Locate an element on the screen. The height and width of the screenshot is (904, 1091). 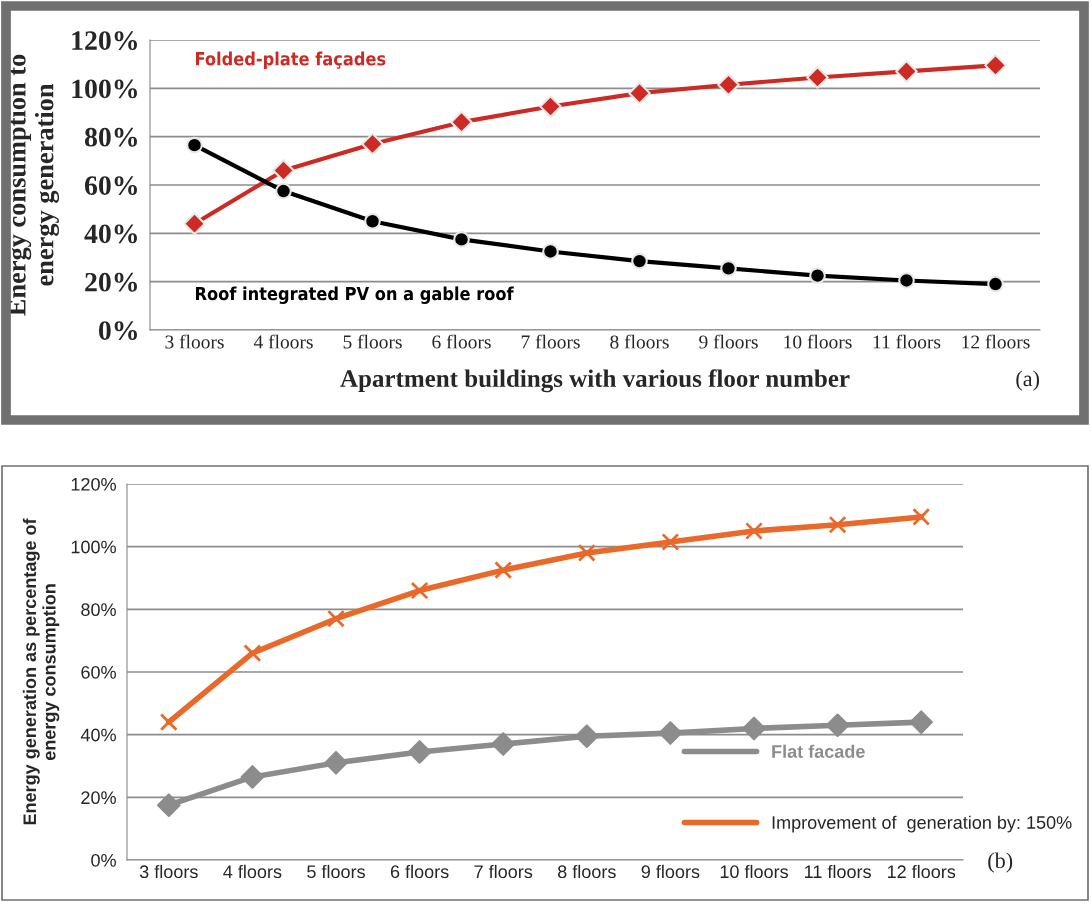
text: (b) is located at coordinates (1000, 862).